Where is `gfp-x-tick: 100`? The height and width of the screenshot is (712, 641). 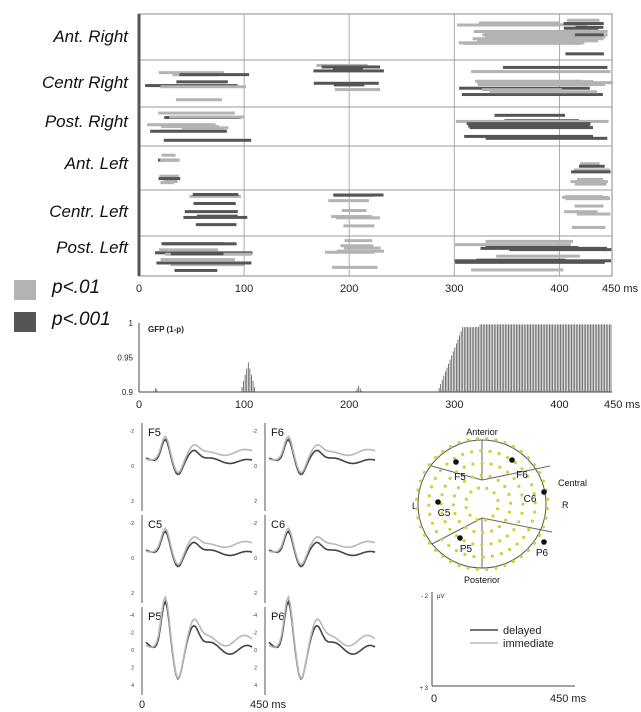
gfp-x-tick: 100 is located at coordinates (244, 405).